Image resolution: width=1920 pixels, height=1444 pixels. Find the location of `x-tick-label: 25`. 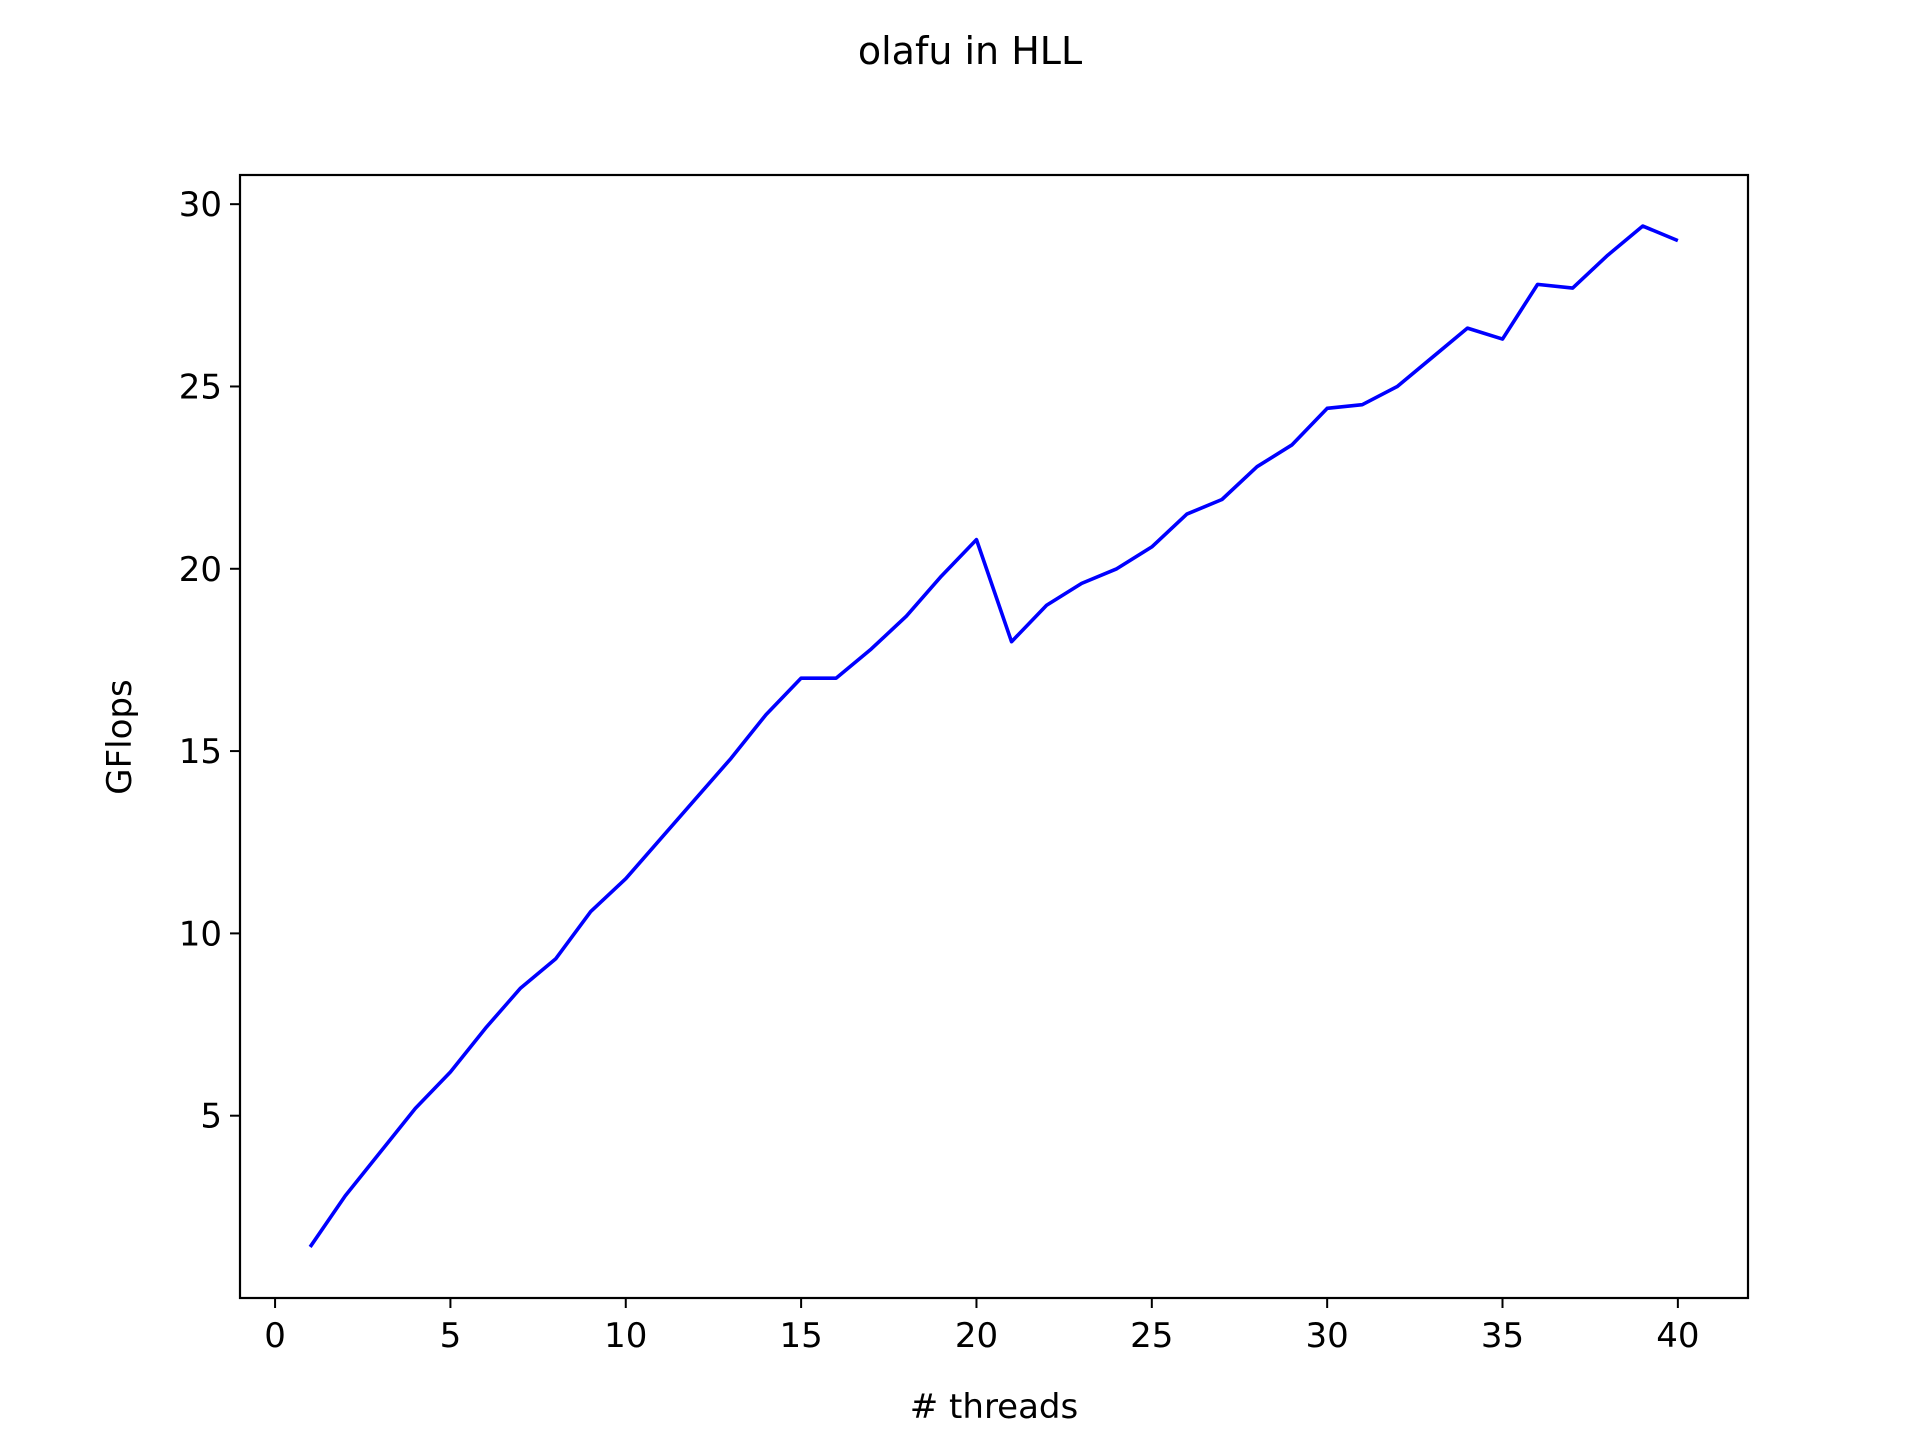

x-tick-label: 25 is located at coordinates (1151, 1336).